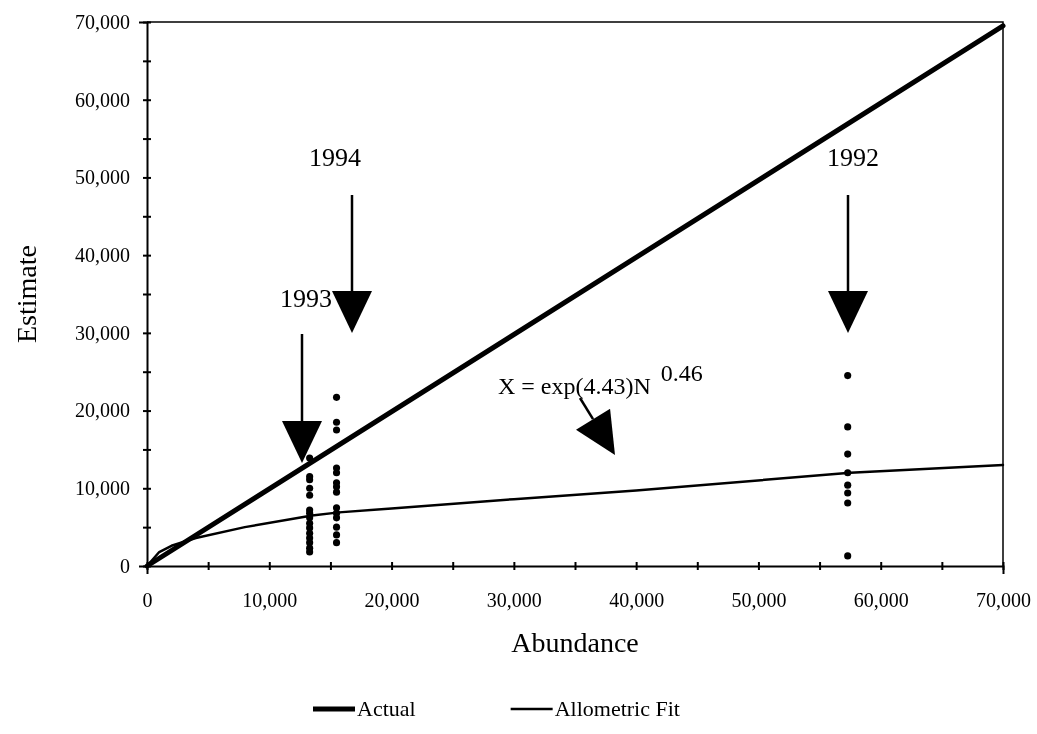 The height and width of the screenshot is (734, 1037). Describe the element at coordinates (881, 600) in the screenshot. I see `x-tick-label: 60,000` at that location.